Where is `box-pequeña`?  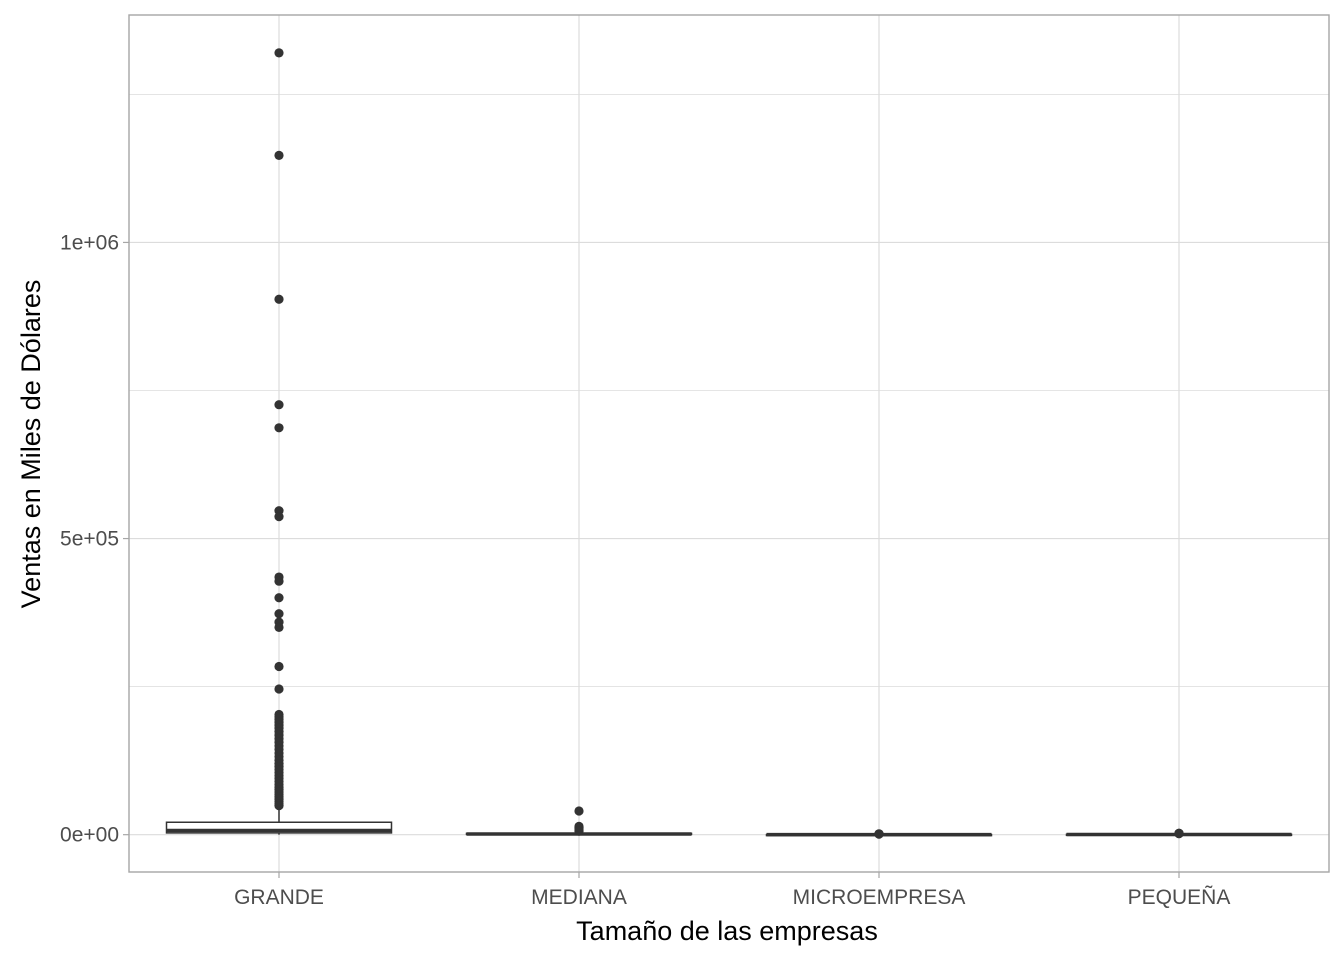 box-pequeña is located at coordinates (1179, 833).